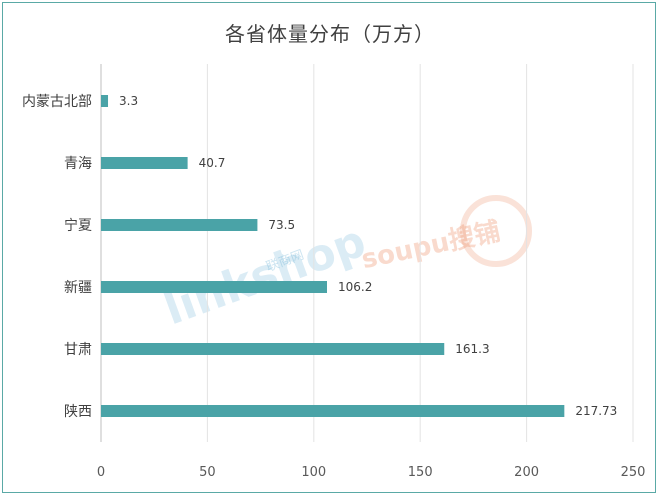 This screenshot has width=660, height=497. Describe the element at coordinates (212, 163) in the screenshot. I see `data-label: 40.7` at that location.